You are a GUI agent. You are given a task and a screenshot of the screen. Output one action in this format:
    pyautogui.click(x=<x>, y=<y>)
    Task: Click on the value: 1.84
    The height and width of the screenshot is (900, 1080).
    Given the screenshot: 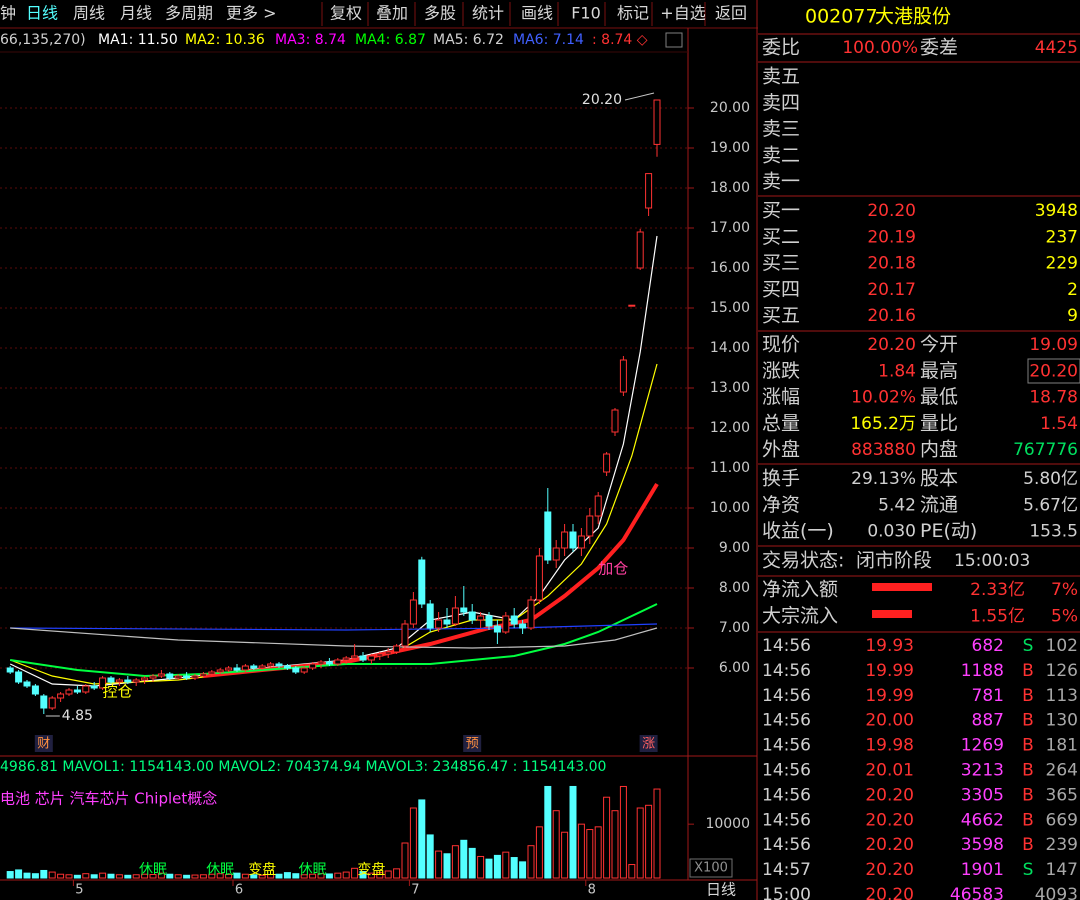 What is the action you would take?
    pyautogui.click(x=897, y=371)
    